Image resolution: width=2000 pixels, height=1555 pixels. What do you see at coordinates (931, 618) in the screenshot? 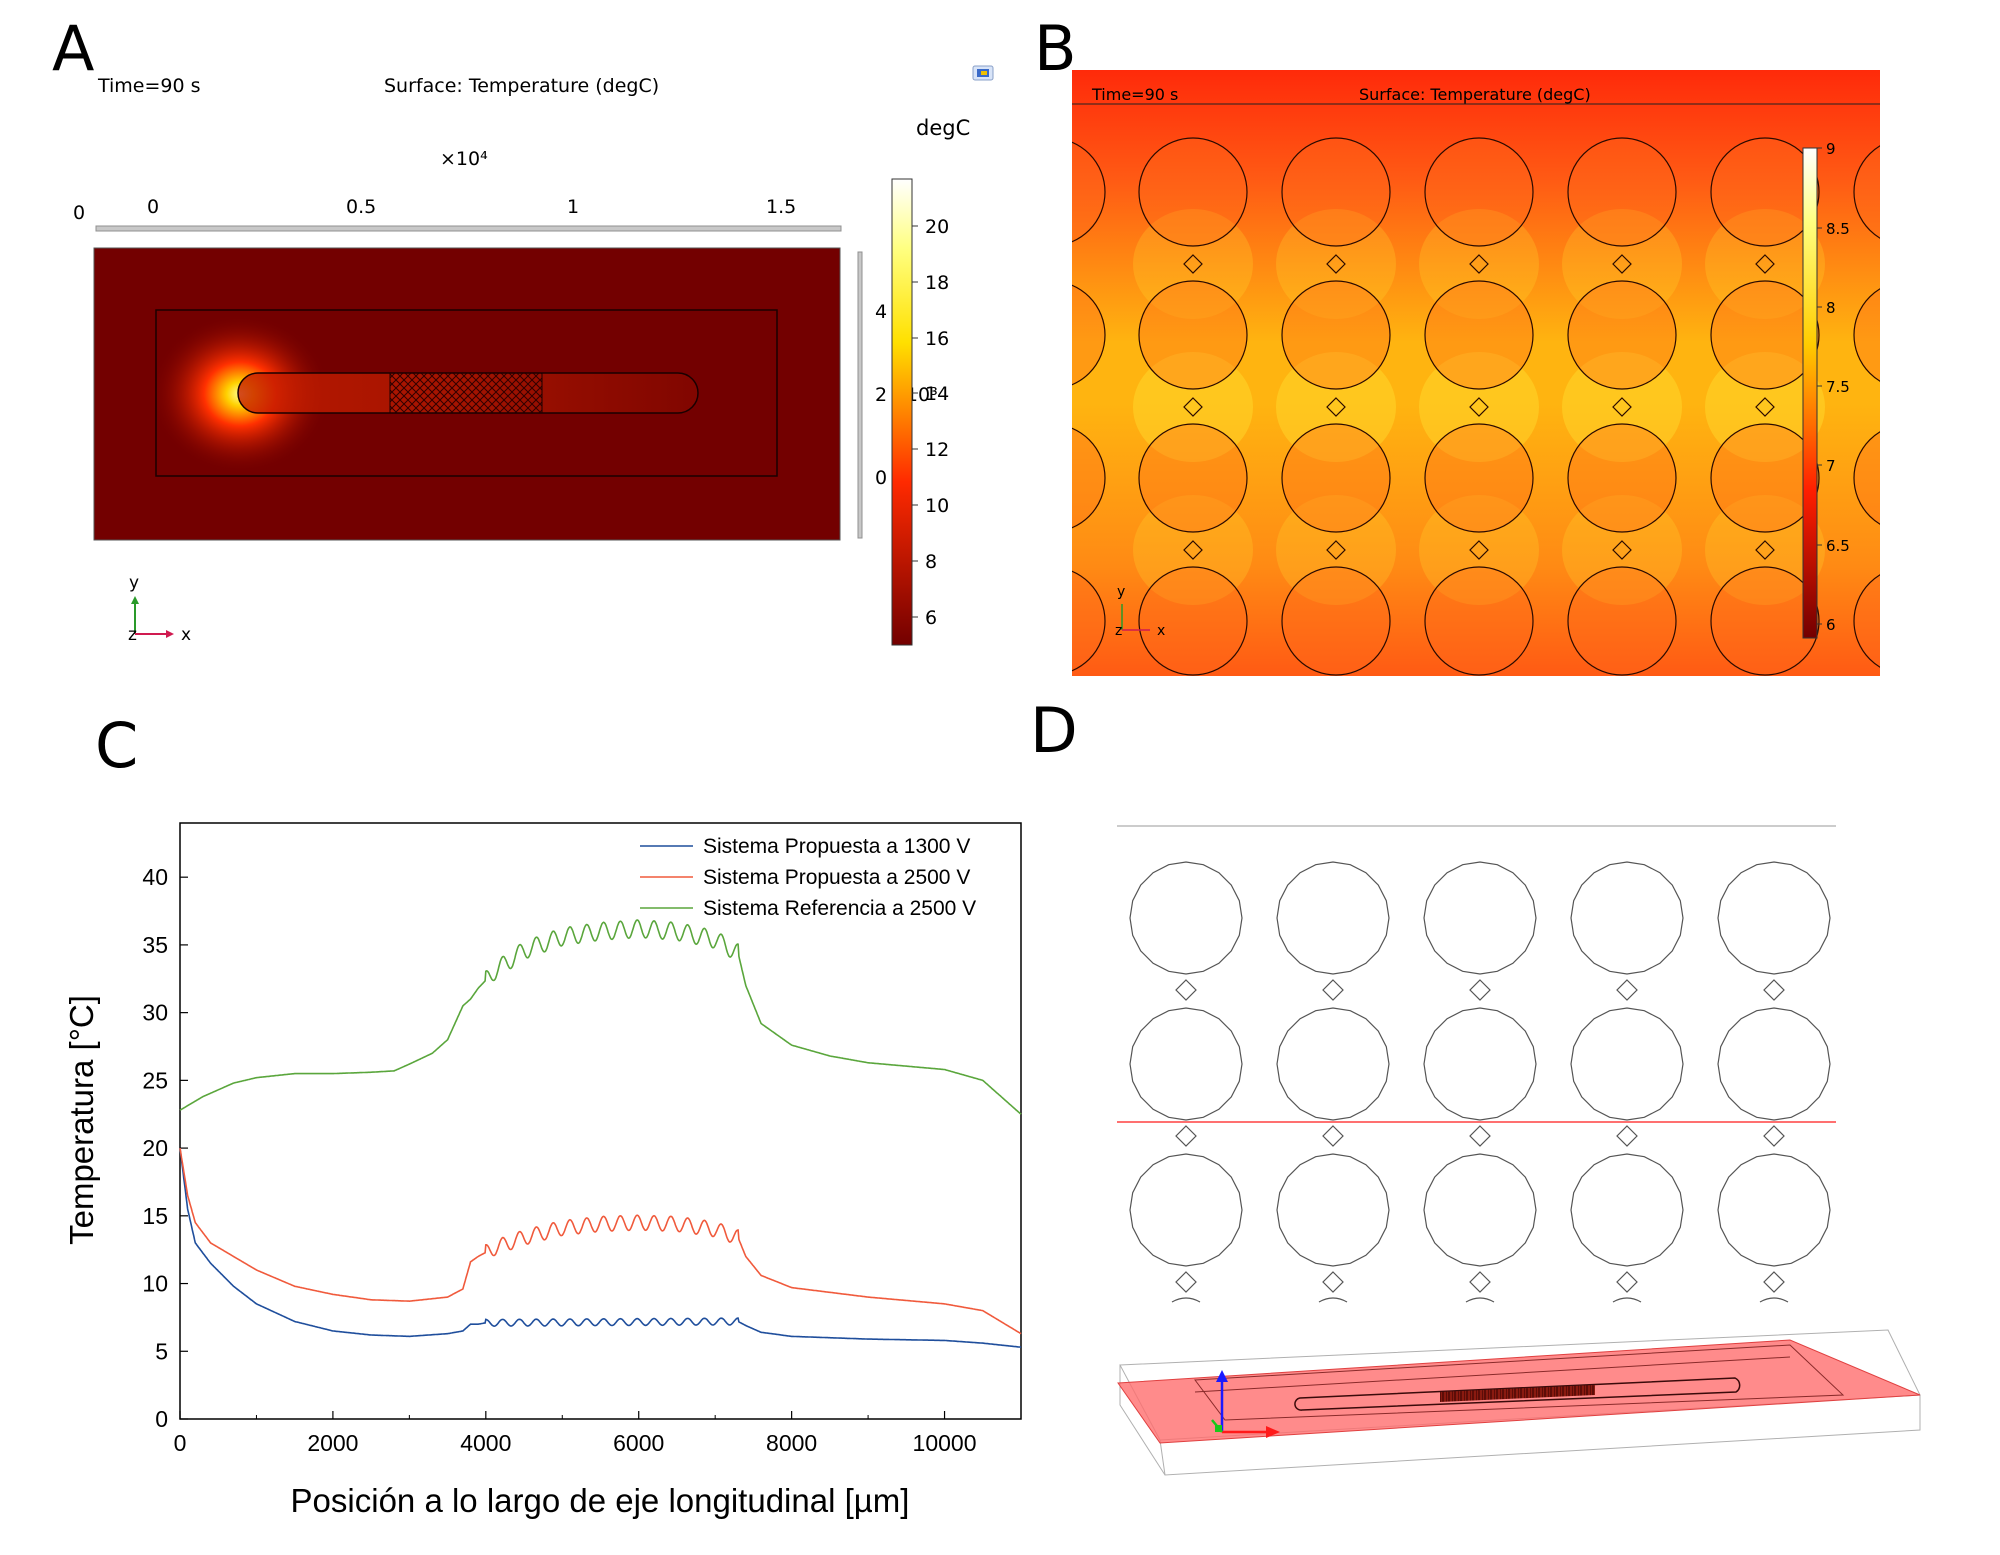
I see `panel-a-colorbar-label: 6` at bounding box center [931, 618].